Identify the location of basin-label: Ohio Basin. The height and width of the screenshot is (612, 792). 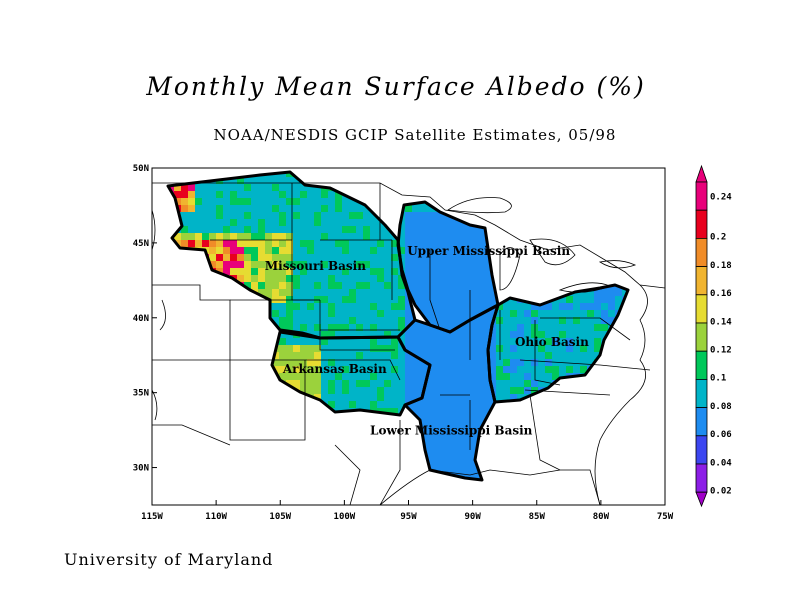
(552, 342).